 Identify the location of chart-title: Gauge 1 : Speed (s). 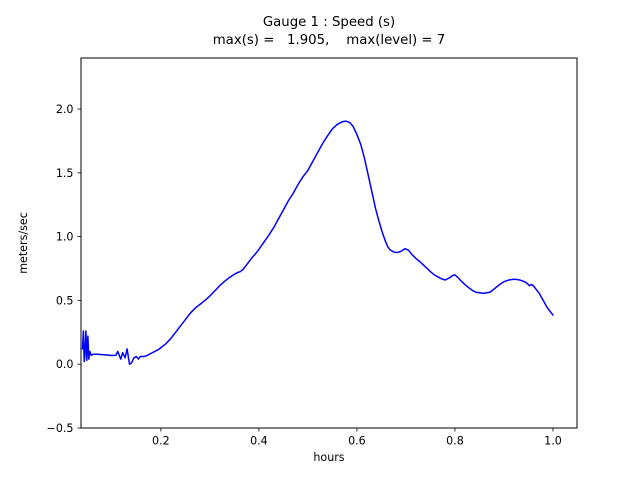
(329, 22).